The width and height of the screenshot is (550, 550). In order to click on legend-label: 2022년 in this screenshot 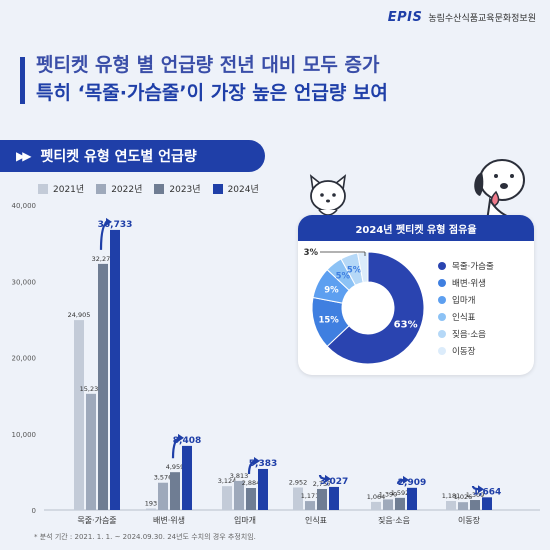, I will do `click(127, 190)`.